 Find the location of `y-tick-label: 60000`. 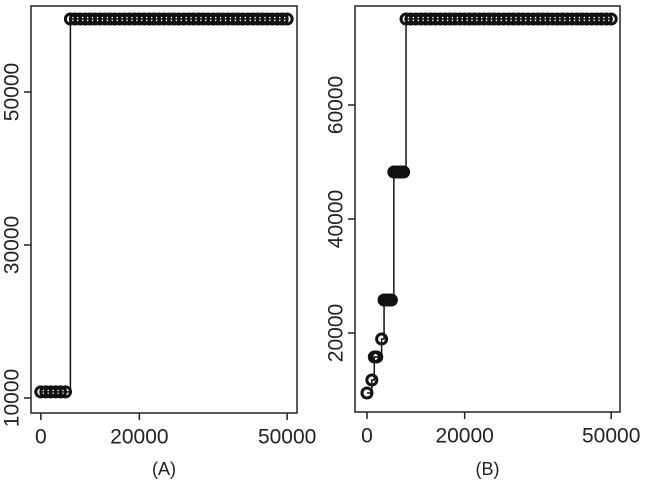

y-tick-label: 60000 is located at coordinates (336, 105).